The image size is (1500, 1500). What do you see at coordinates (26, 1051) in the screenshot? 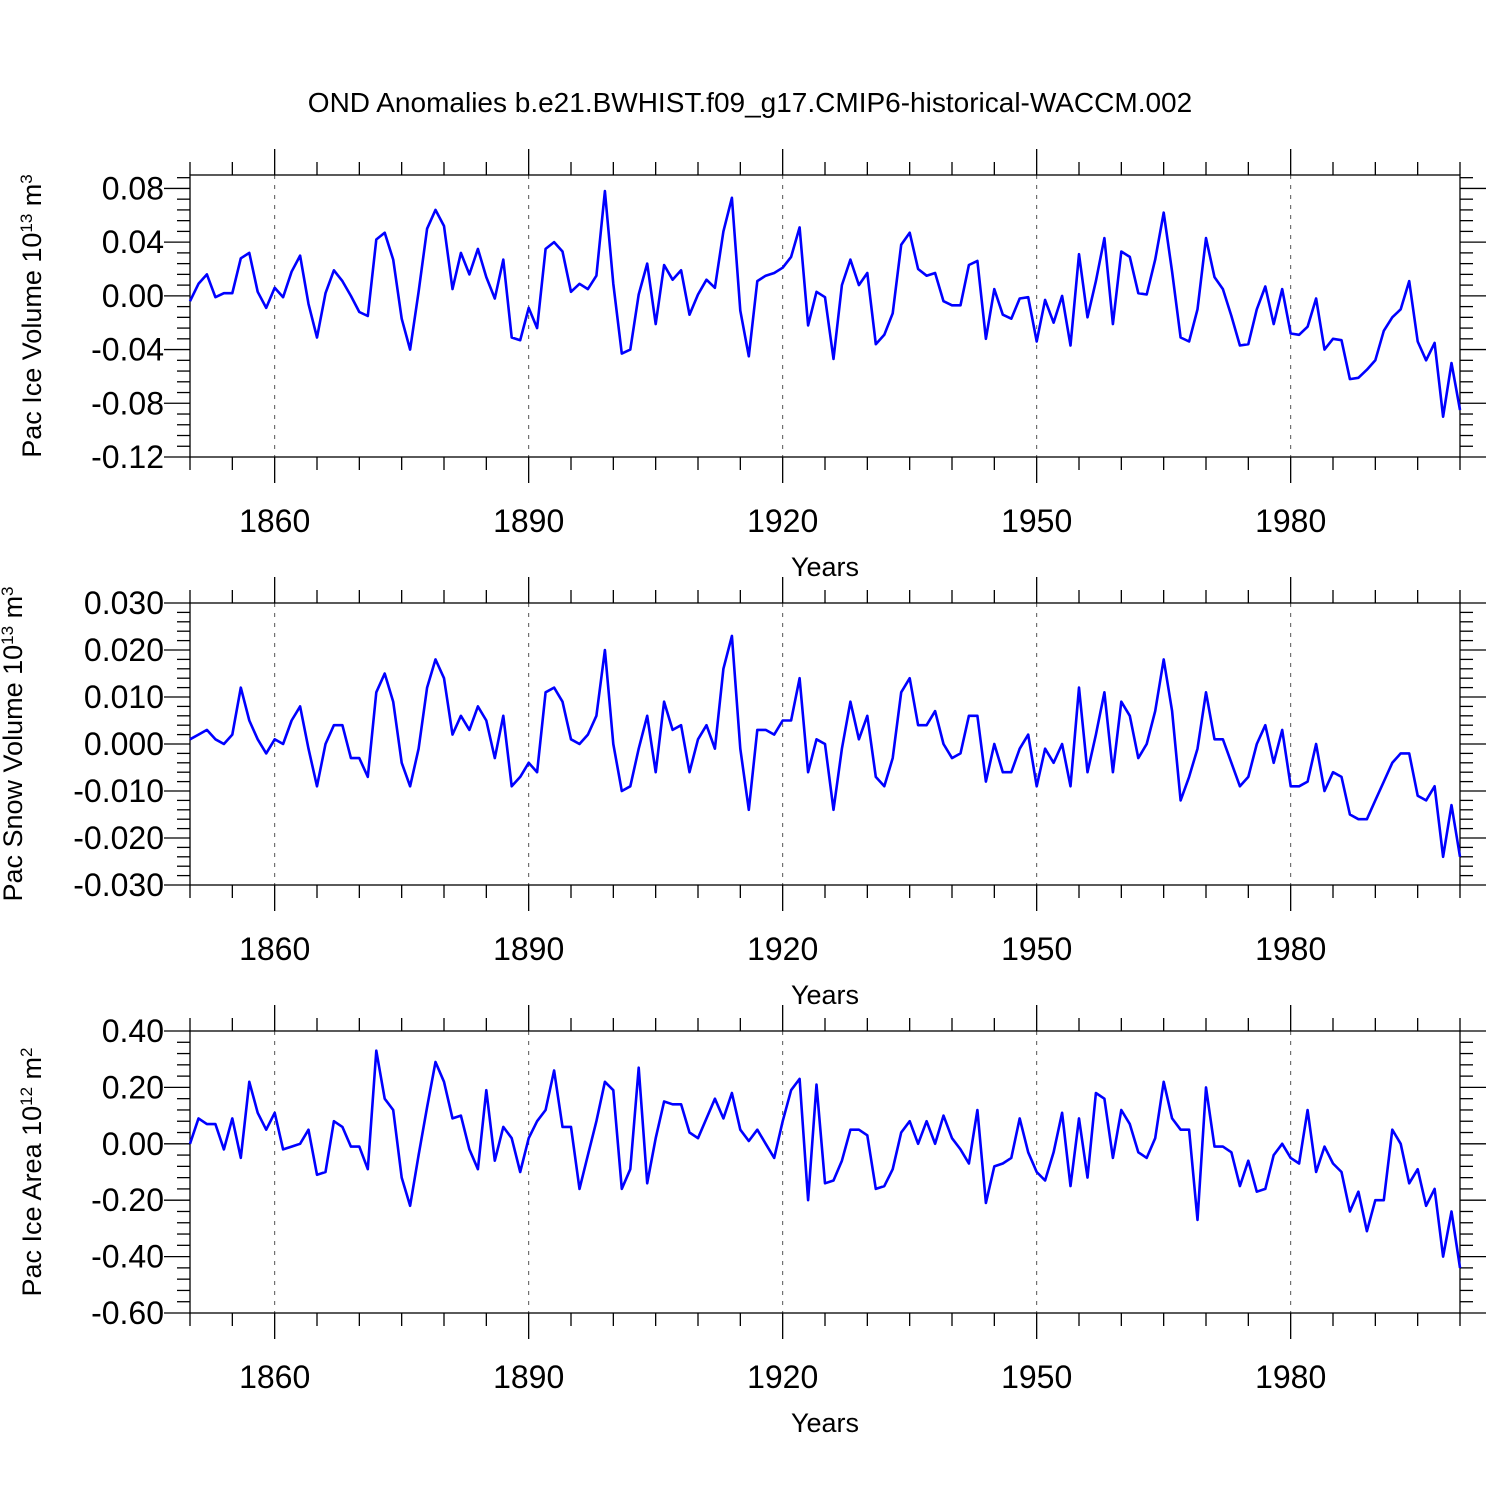
I see `y-axis-label-superscript: 2` at bounding box center [26, 1051].